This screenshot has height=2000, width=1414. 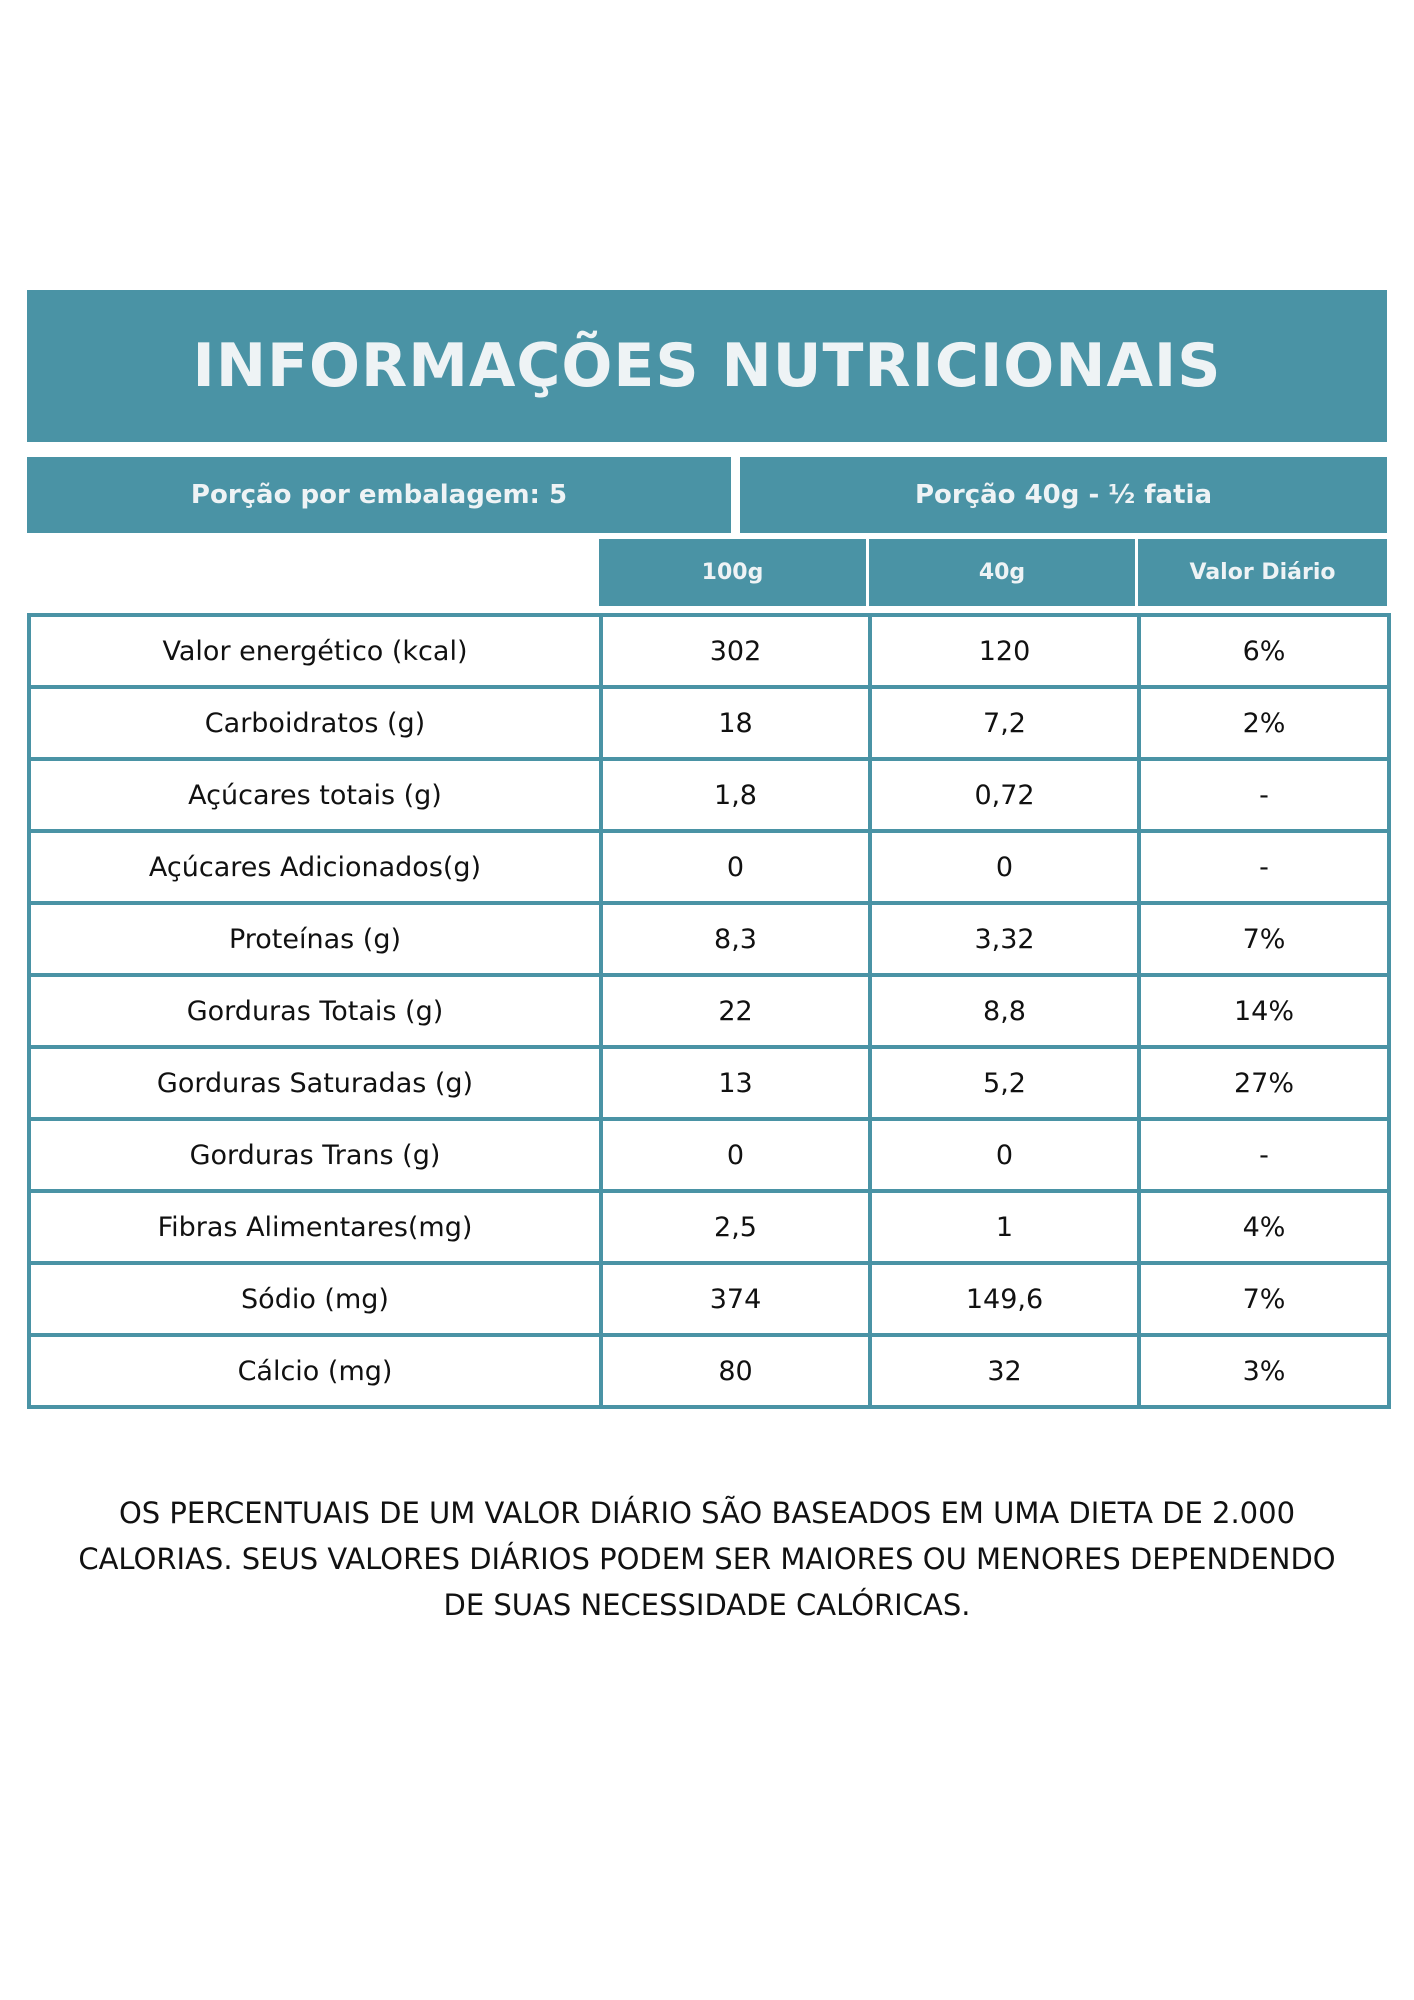 What do you see at coordinates (315, 1227) in the screenshot?
I see `nutrient-name: Fibras Alimentares(mg)` at bounding box center [315, 1227].